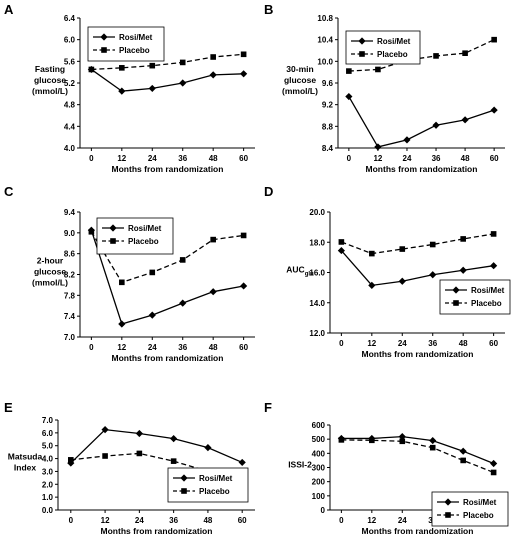  What do you see at coordinates (70, 40) in the screenshot?
I see `y-tick-label: 6.0` at bounding box center [70, 40].